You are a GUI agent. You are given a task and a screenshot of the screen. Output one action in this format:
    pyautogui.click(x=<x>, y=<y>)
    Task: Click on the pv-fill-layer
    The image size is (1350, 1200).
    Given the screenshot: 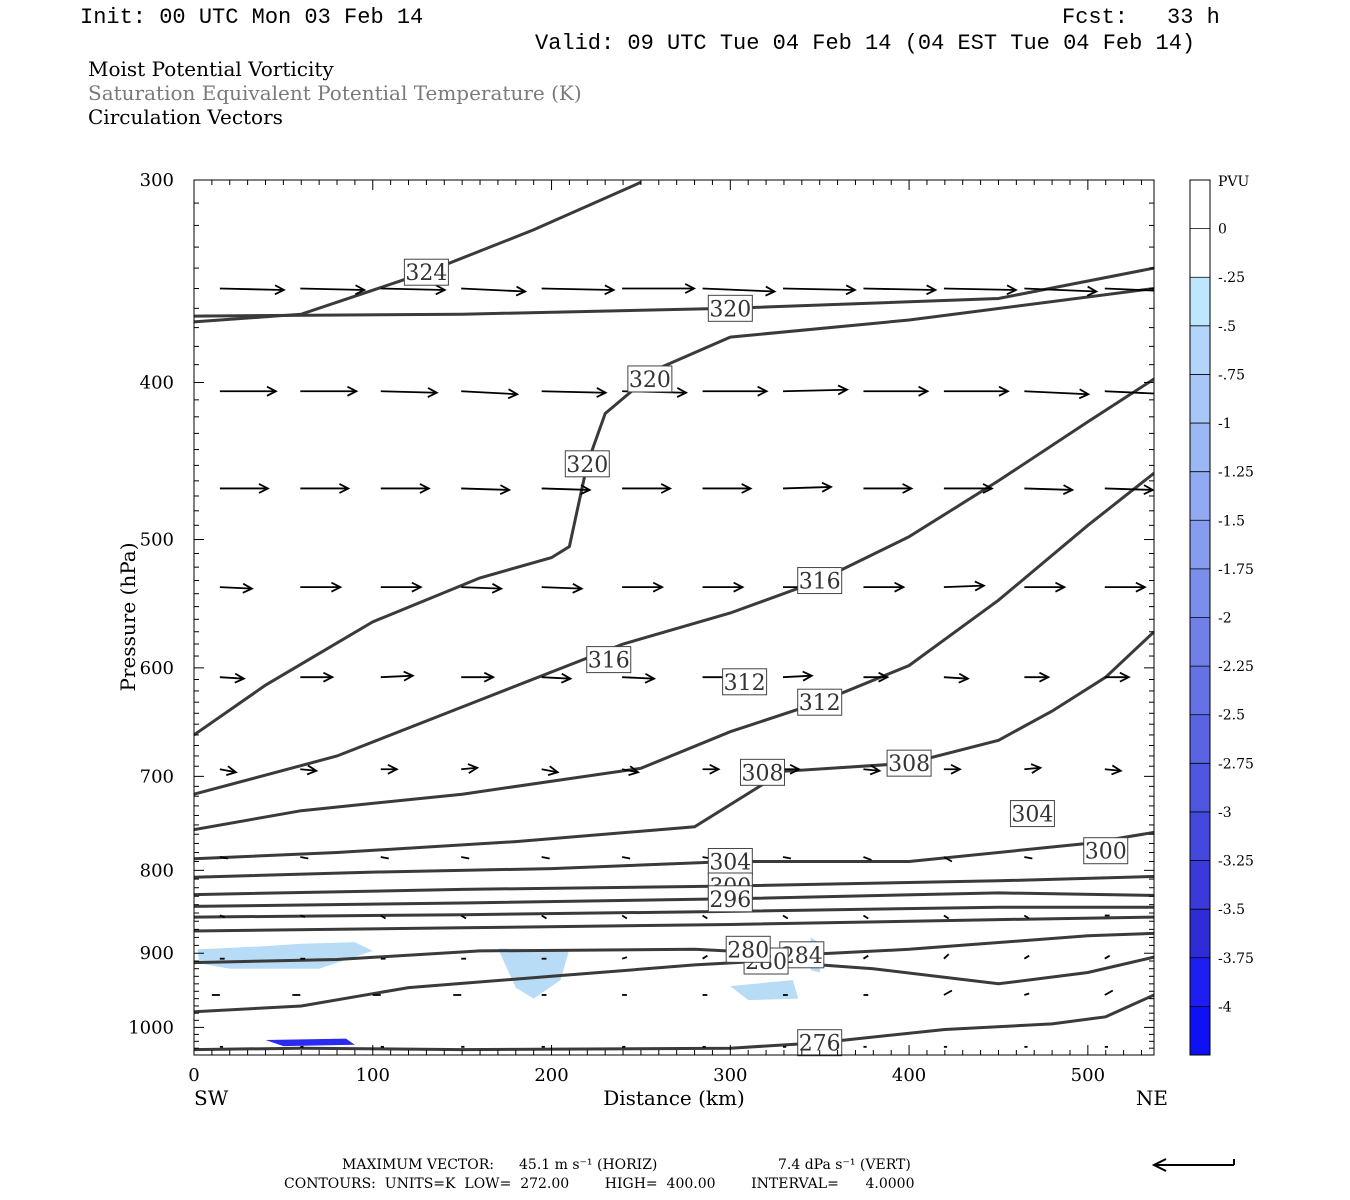 What is the action you would take?
    pyautogui.click(x=510, y=992)
    